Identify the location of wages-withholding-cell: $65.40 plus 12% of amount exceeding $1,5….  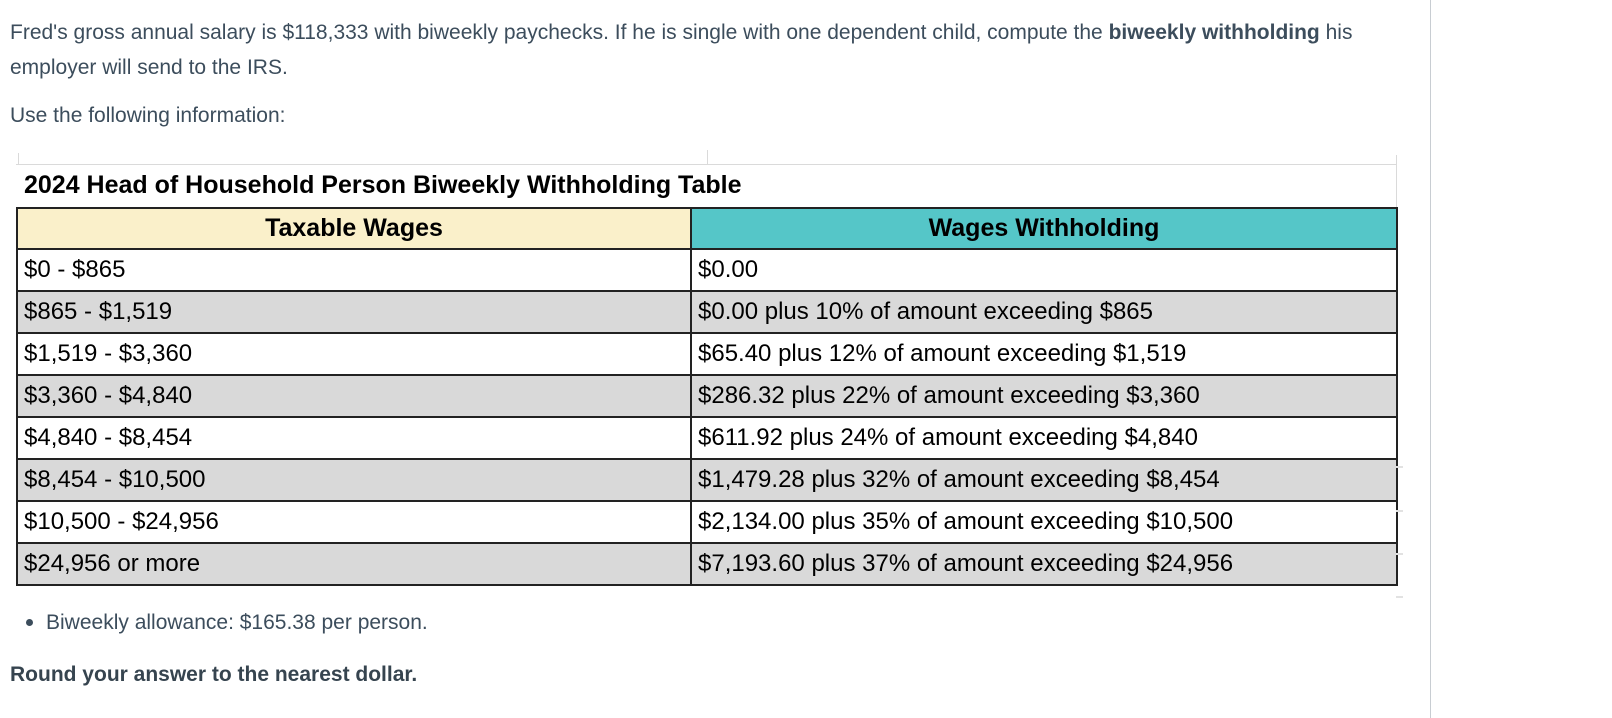
(1044, 354).